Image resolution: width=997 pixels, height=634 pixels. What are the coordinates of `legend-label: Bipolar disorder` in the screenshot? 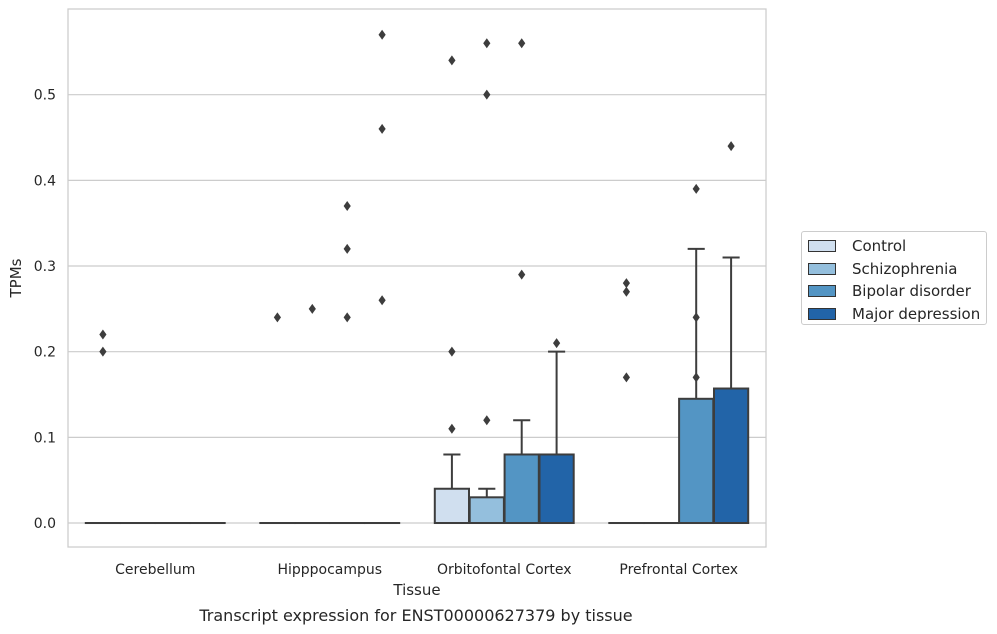 It's located at (911, 291).